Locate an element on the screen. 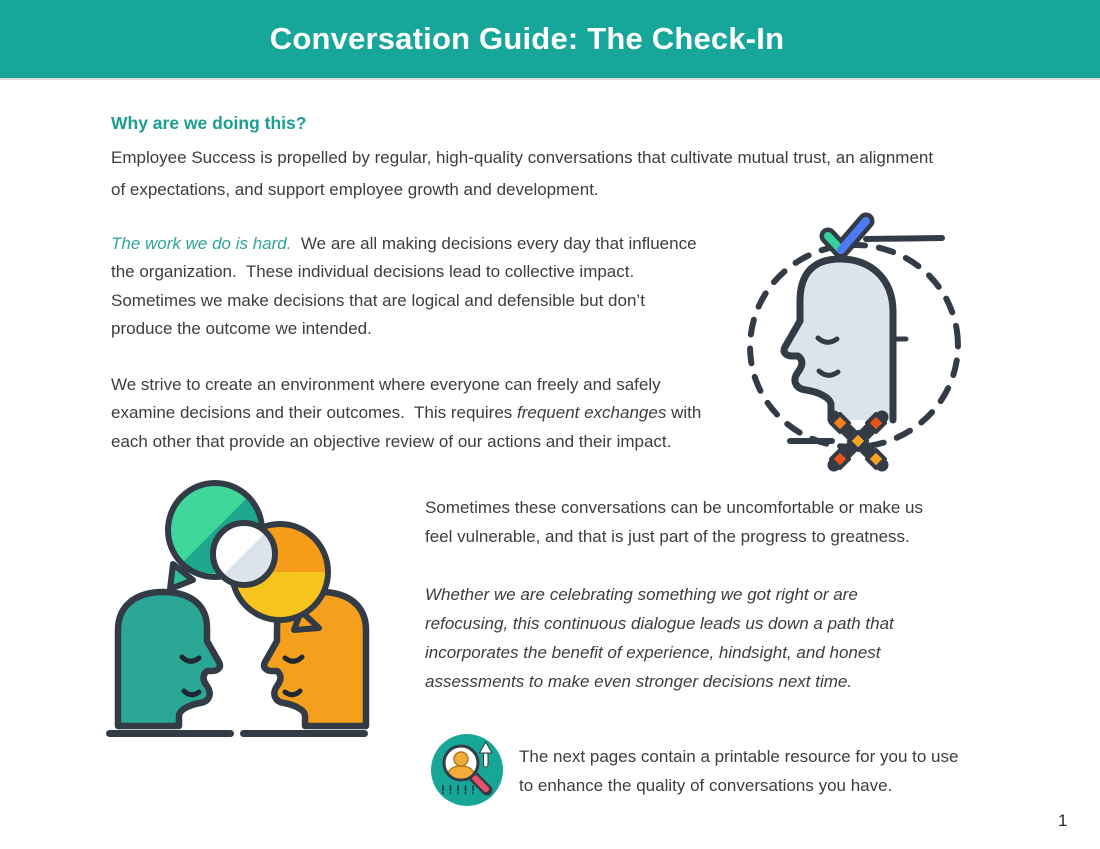  closed-eye is located at coordinates (827, 340).